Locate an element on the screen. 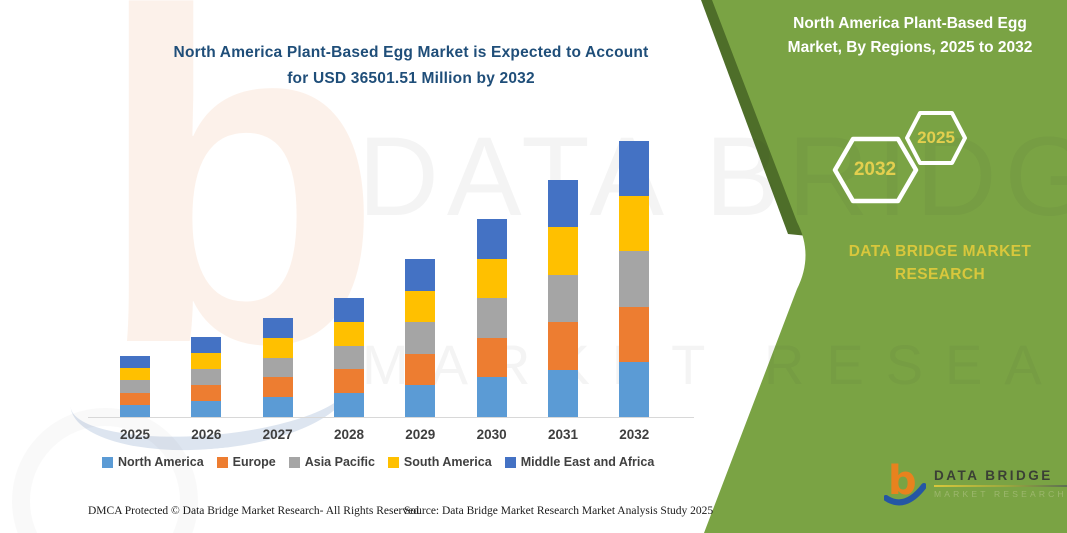 This screenshot has width=1067, height=533. legend-label-north-america: North America is located at coordinates (161, 462).